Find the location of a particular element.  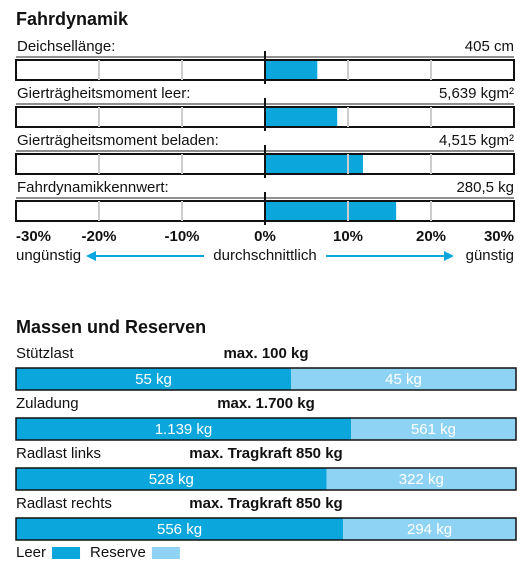

row-label: Stützlast is located at coordinates (45, 353).